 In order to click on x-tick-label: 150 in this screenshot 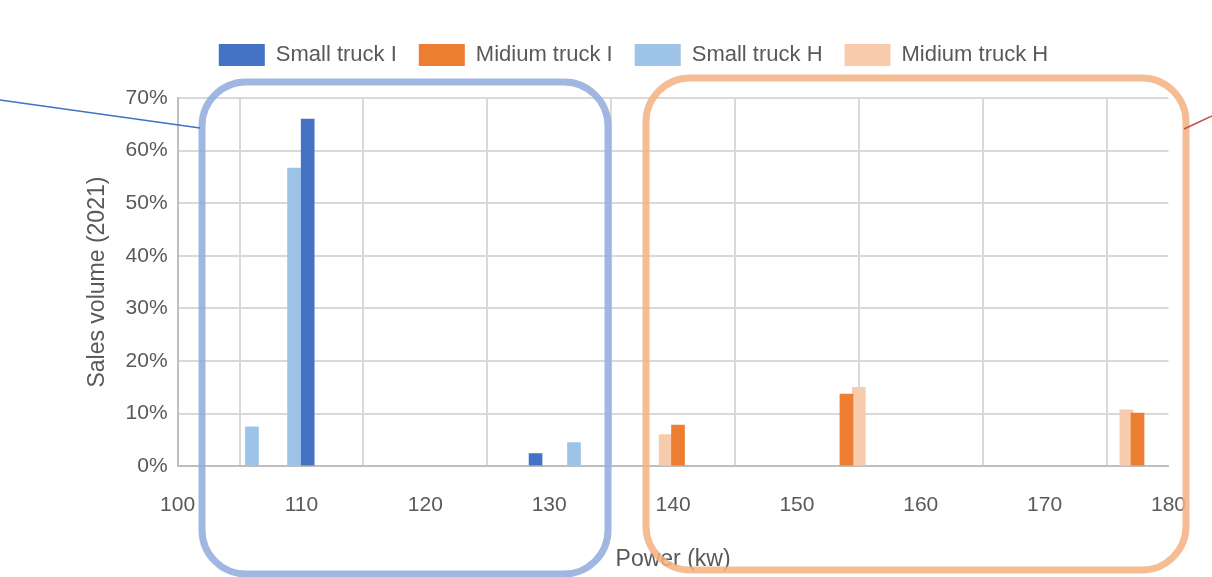, I will do `click(797, 503)`.